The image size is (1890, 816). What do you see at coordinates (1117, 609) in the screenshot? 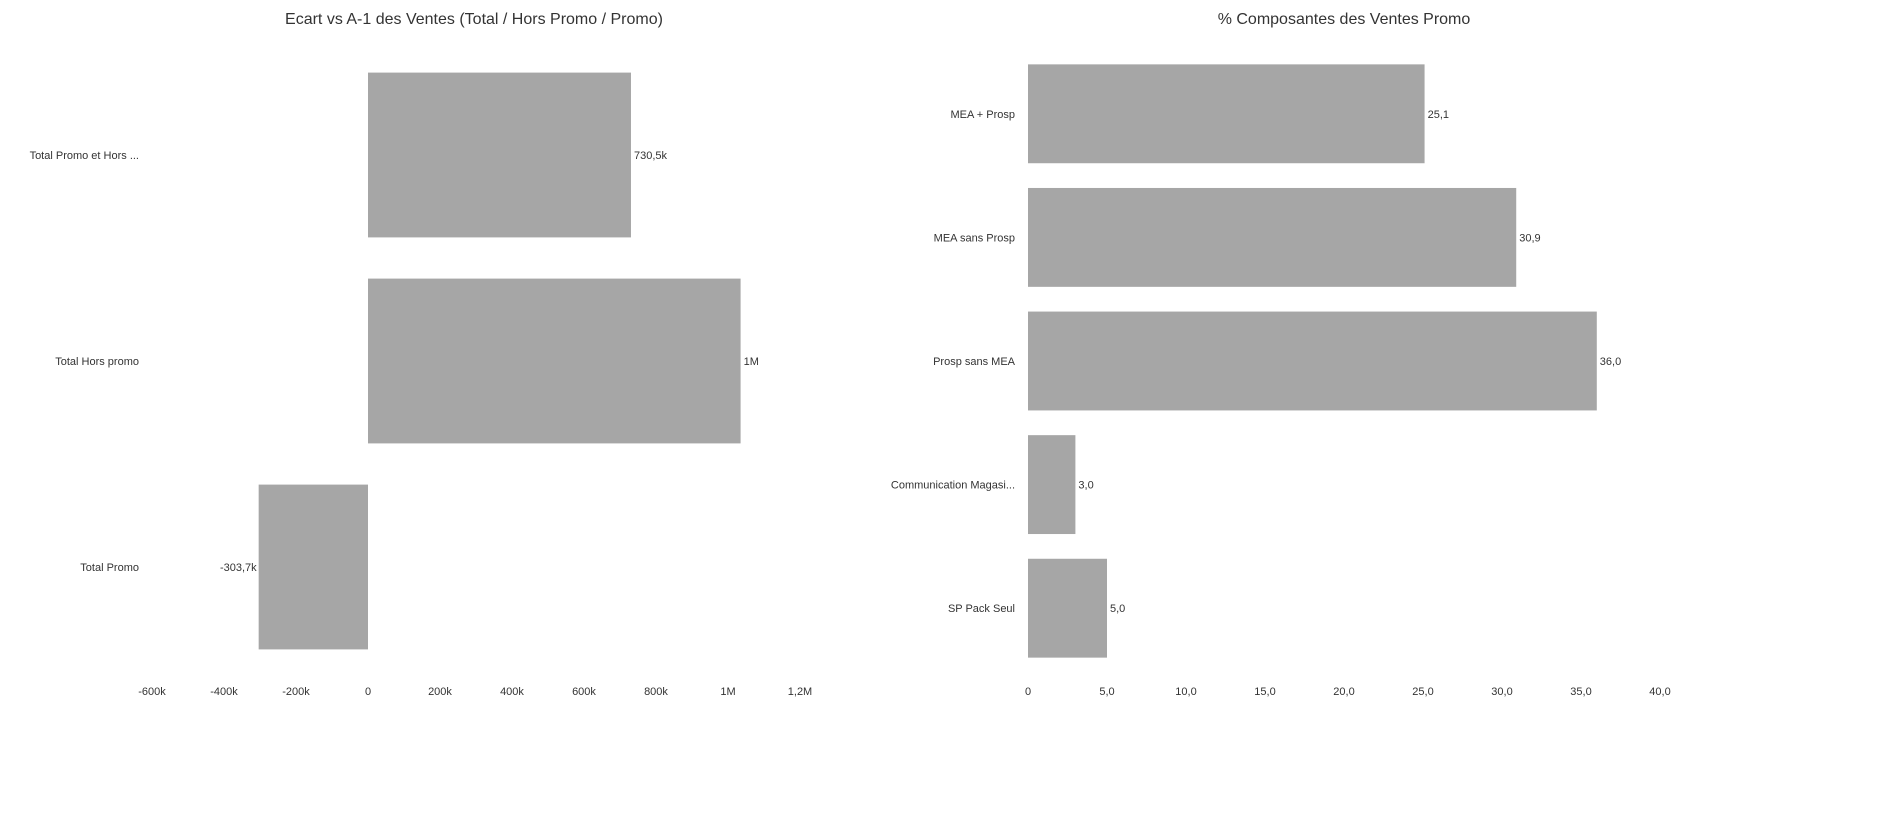
I see `data-label: 5,0` at bounding box center [1117, 609].